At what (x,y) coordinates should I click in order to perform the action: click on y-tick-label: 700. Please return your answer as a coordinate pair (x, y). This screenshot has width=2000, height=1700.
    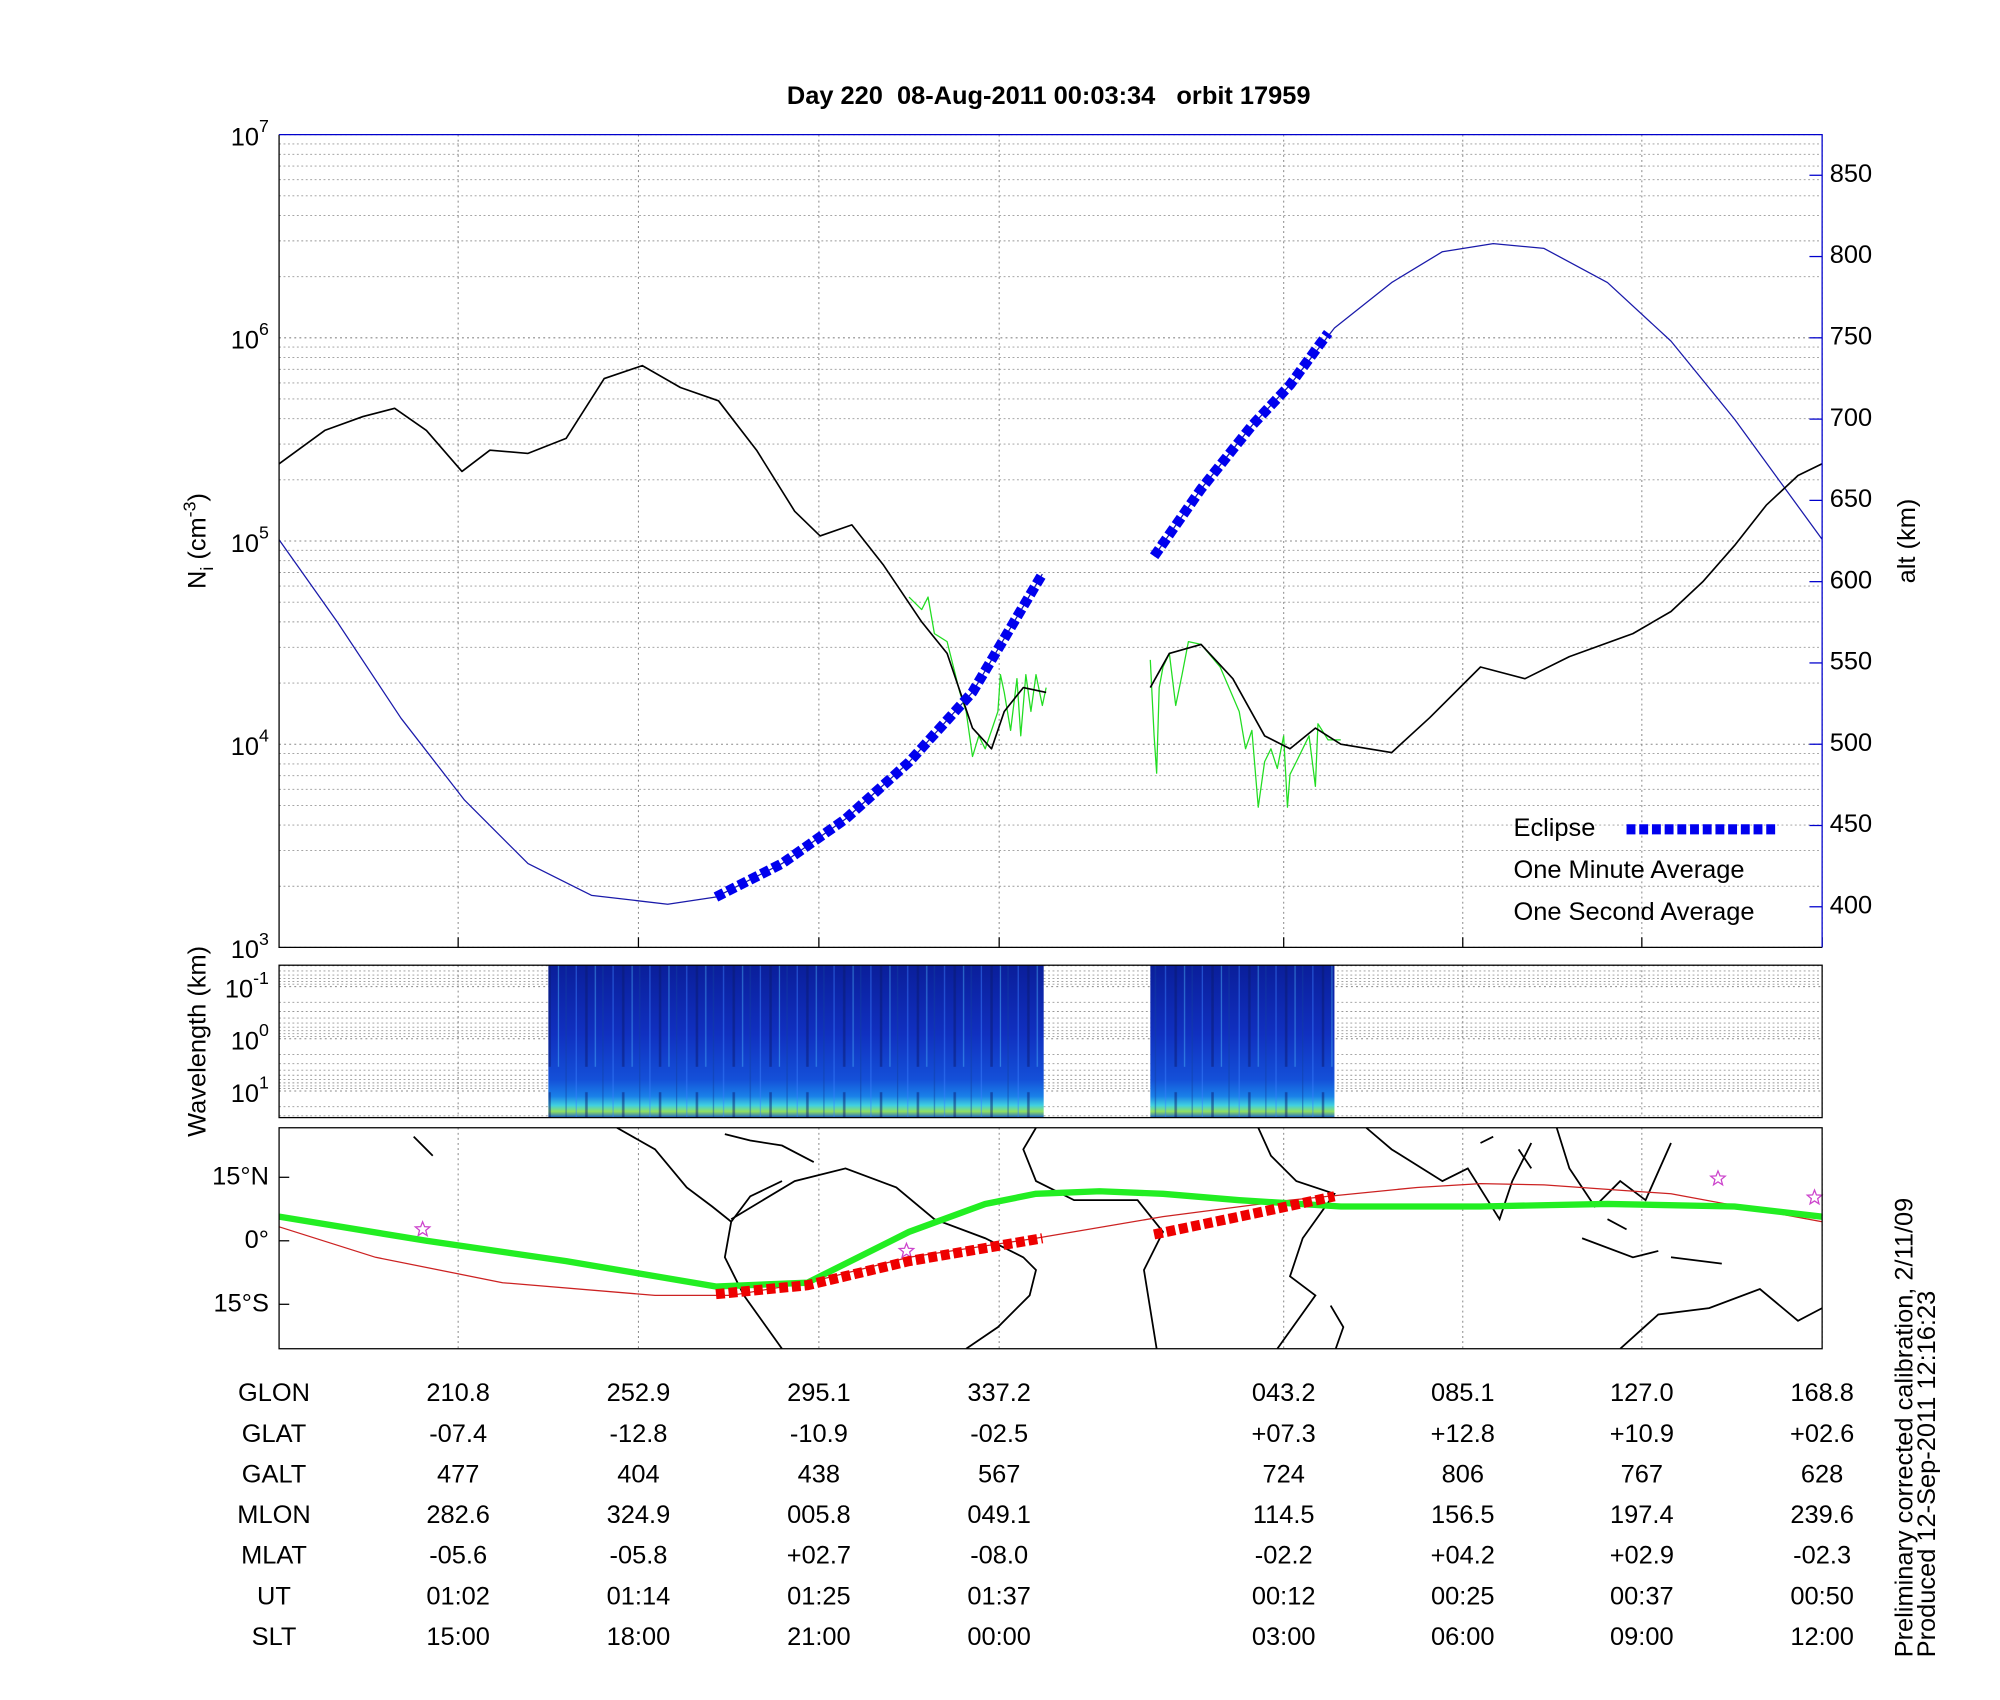
    Looking at the image, I should click on (1851, 418).